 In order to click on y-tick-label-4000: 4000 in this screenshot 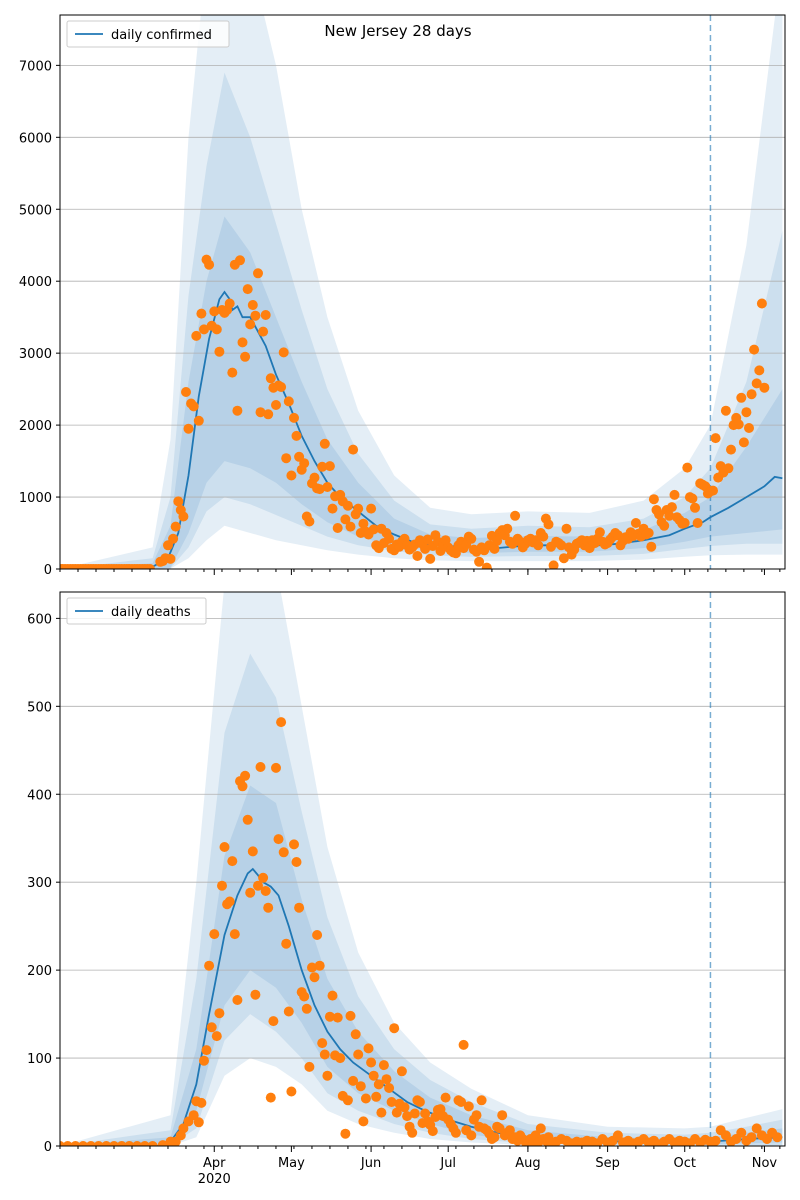, I will do `click(35, 282)`.